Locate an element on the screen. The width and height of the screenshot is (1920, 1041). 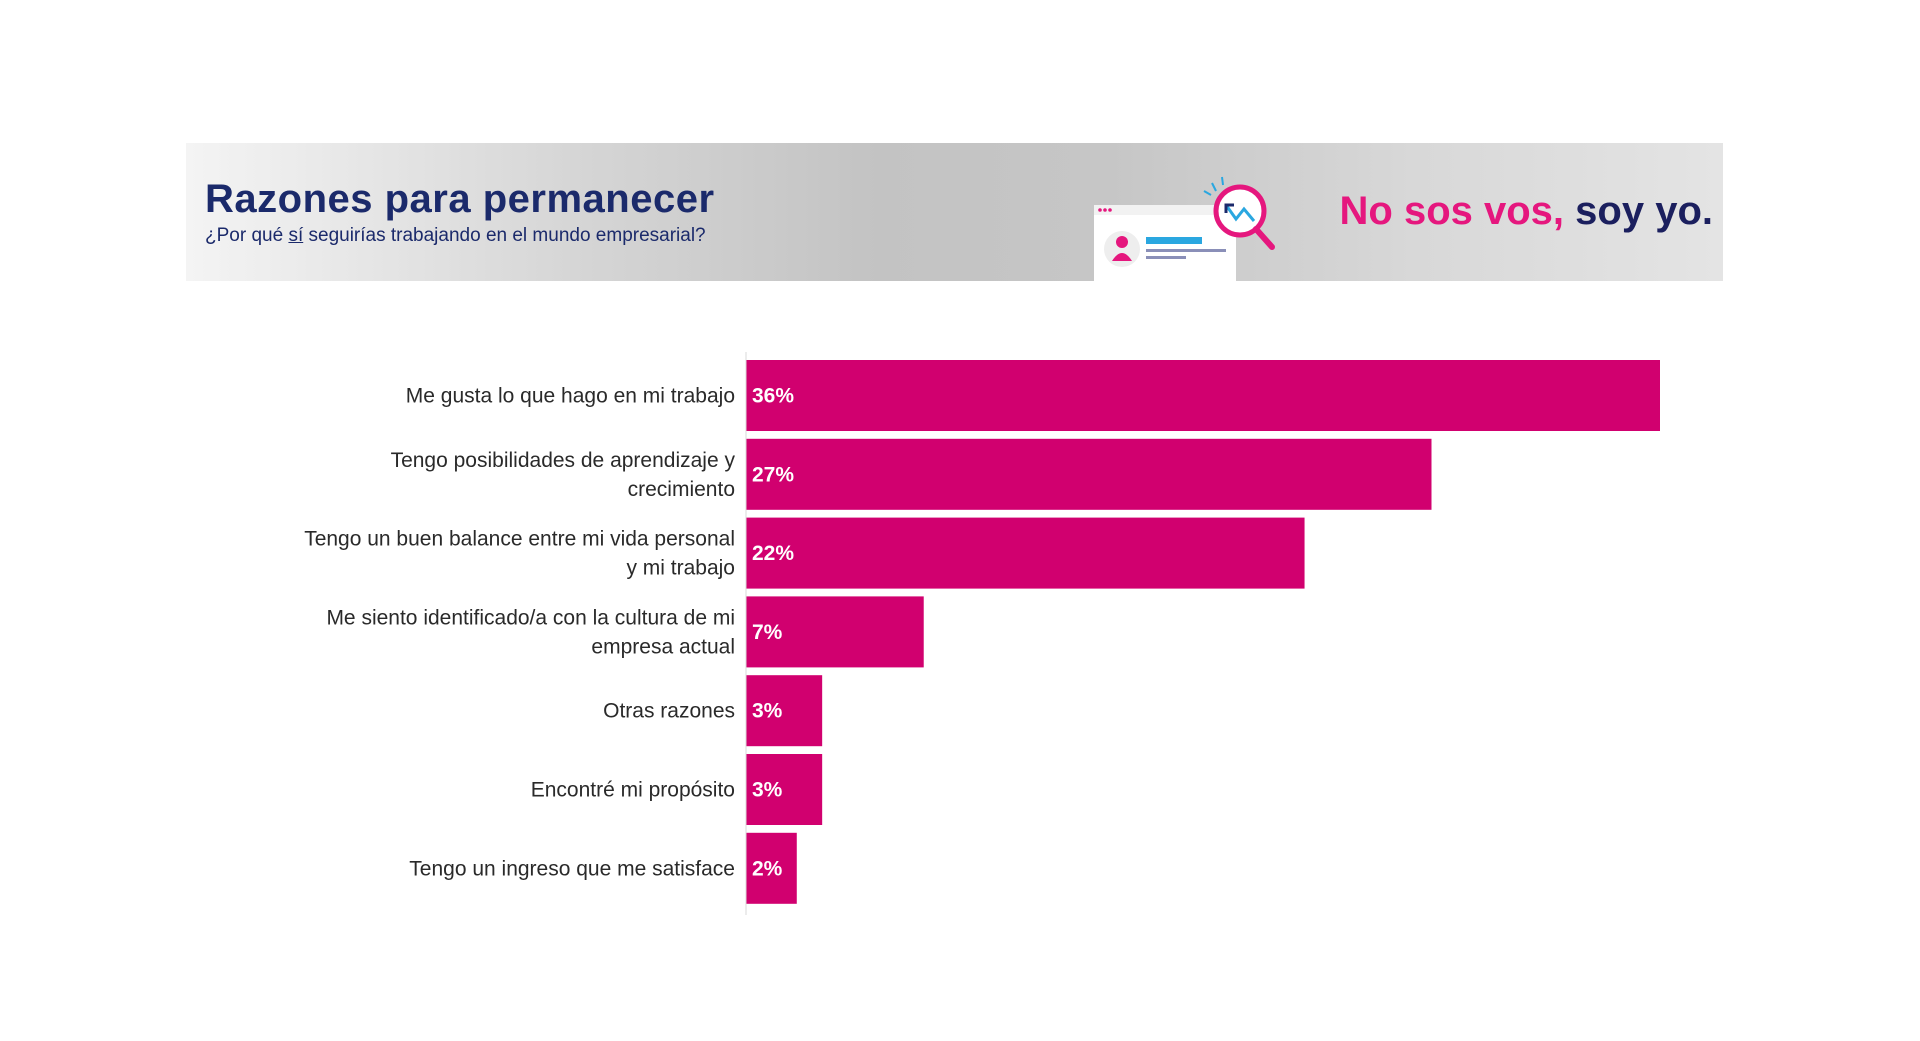
category-label: Otras razones is located at coordinates (669, 711).